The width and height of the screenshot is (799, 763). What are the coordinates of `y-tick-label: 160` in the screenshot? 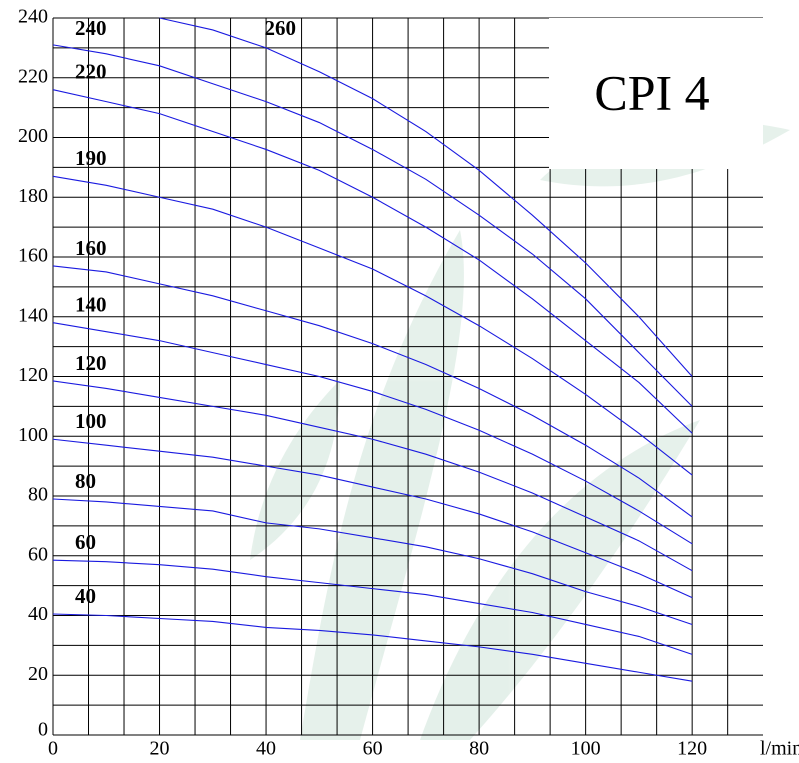 It's located at (33, 256).